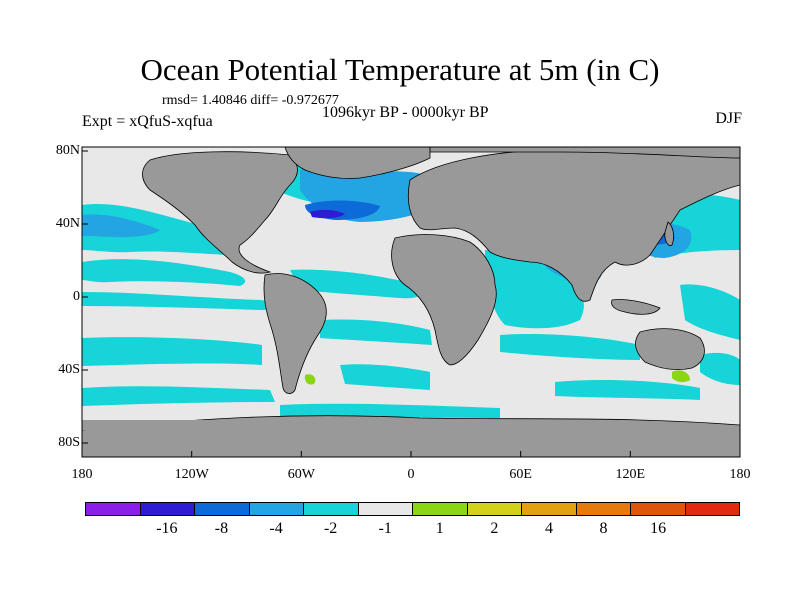 The width and height of the screenshot is (800, 600). Describe the element at coordinates (630, 474) in the screenshot. I see `x-tick-label: 120E` at that location.